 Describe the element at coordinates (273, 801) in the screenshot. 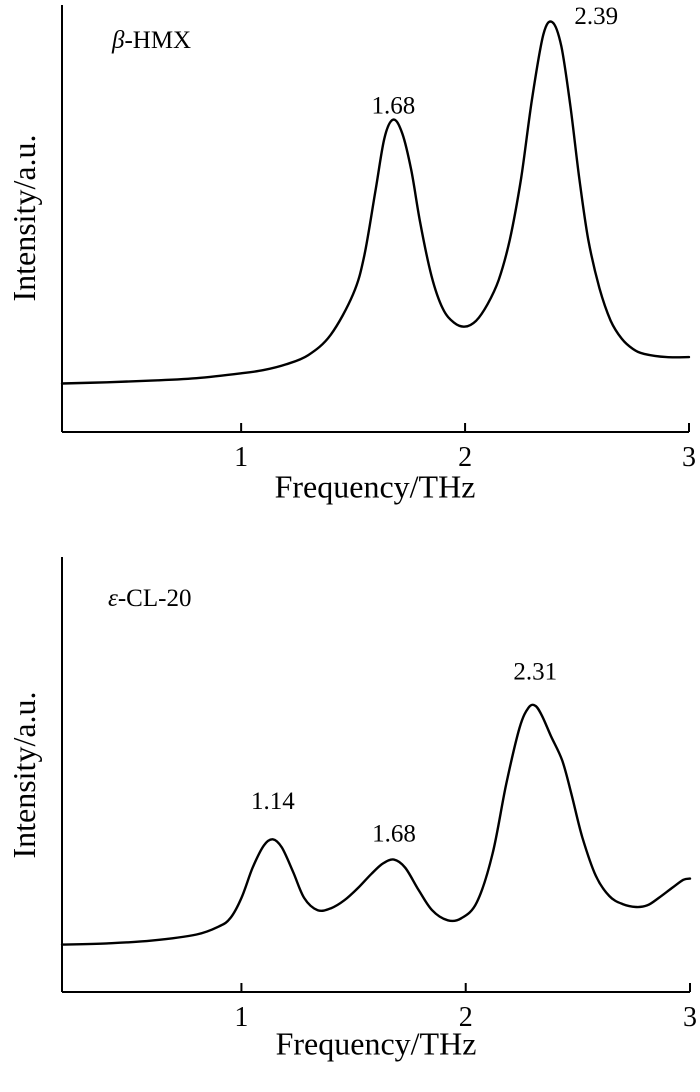

I see `peak-label: 1.14` at that location.